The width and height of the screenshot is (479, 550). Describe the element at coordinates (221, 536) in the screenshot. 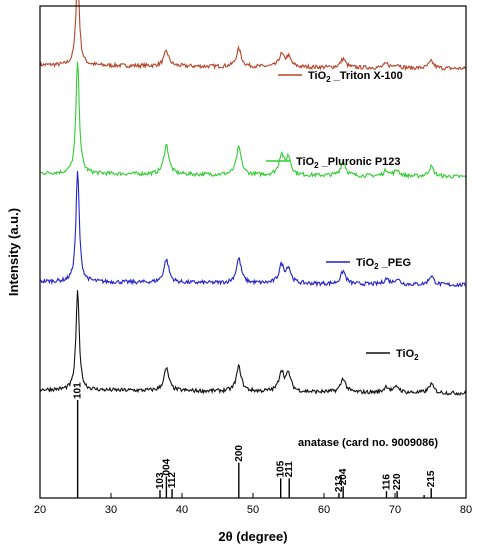

I see `x-axis-title-main: 2` at that location.